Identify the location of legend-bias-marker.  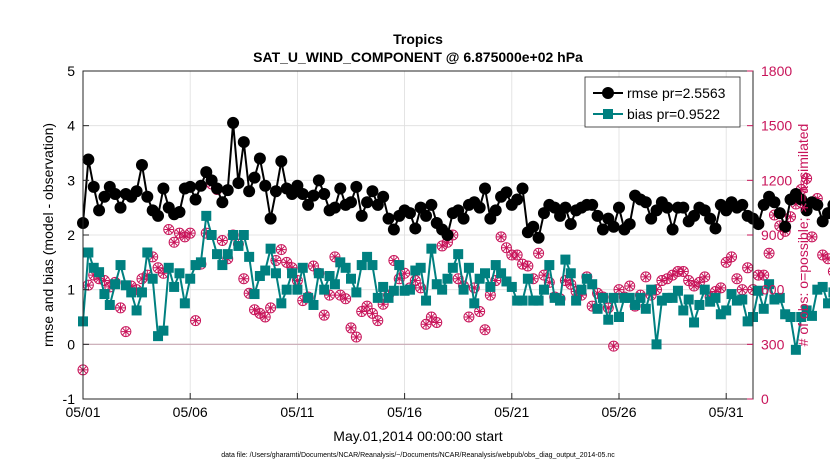
(608, 114).